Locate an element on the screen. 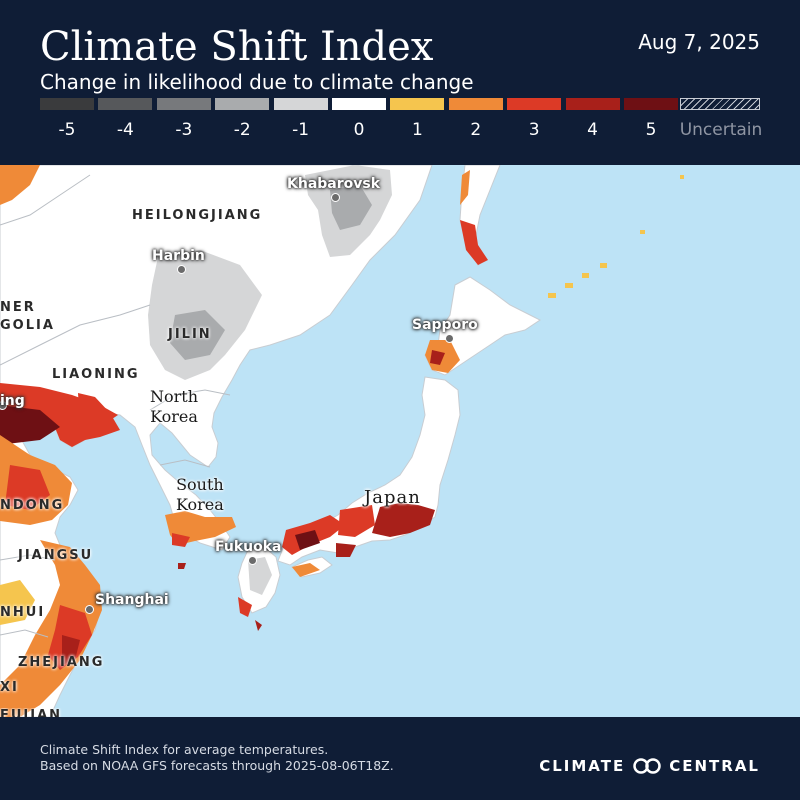  legend-item-uncertain: Uncertain is located at coordinates (721, 121).